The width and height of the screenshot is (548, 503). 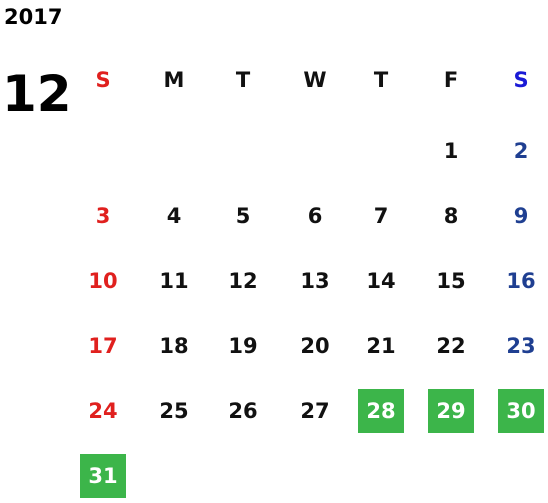 What do you see at coordinates (451, 216) in the screenshot?
I see `day: 8` at bounding box center [451, 216].